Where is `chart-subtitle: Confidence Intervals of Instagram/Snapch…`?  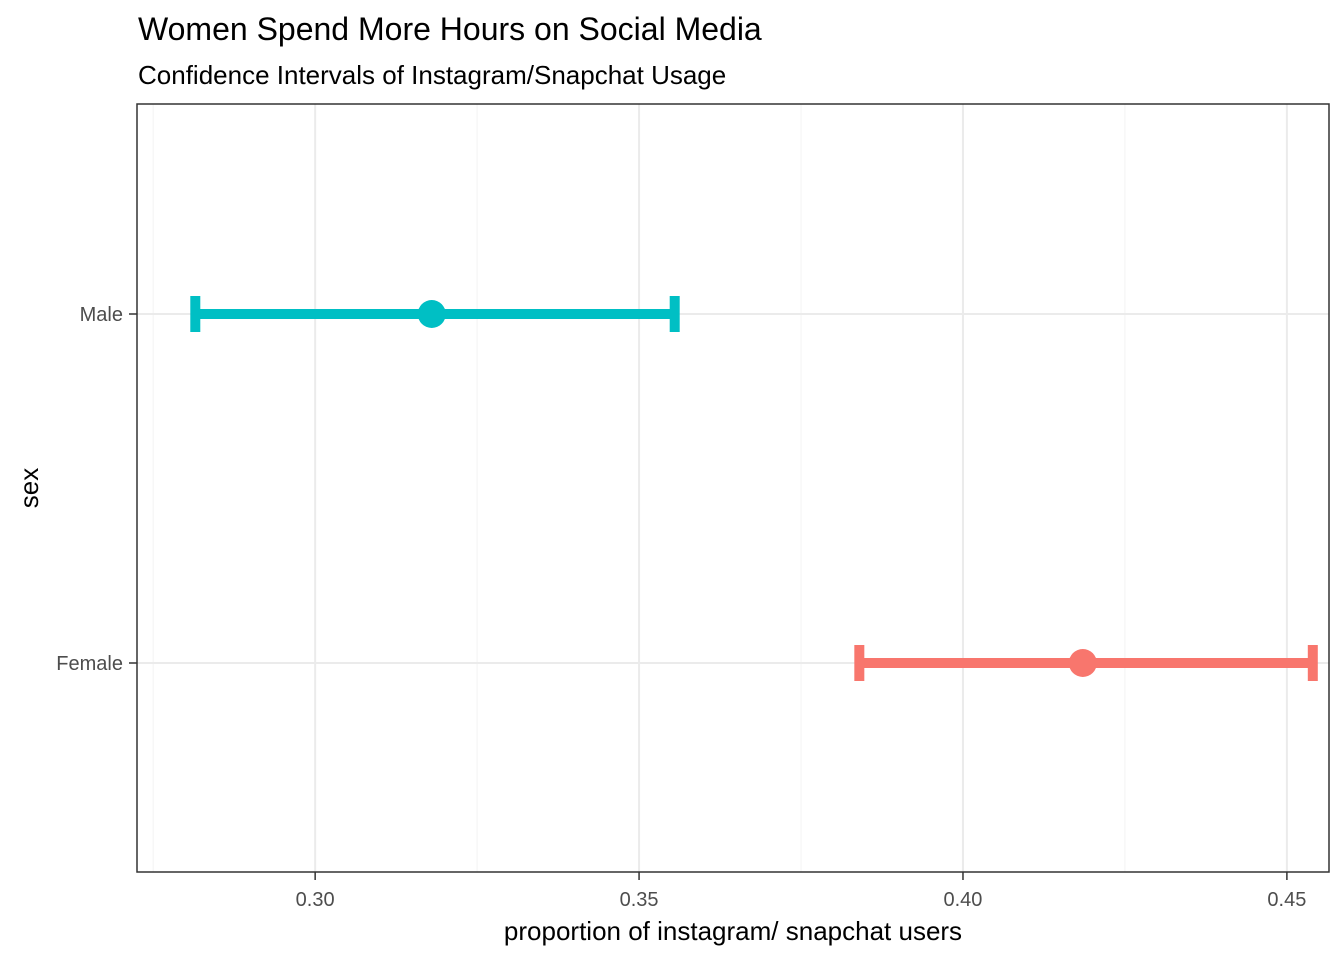 chart-subtitle: Confidence Intervals of Instagram/Snapch… is located at coordinates (432, 75).